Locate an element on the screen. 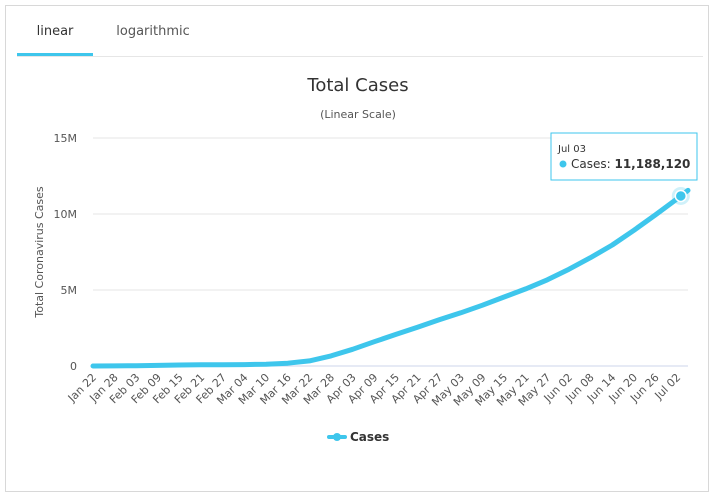 This screenshot has height=499, width=717. y-axis-label: Total Coronavirus Cases is located at coordinates (39, 252).